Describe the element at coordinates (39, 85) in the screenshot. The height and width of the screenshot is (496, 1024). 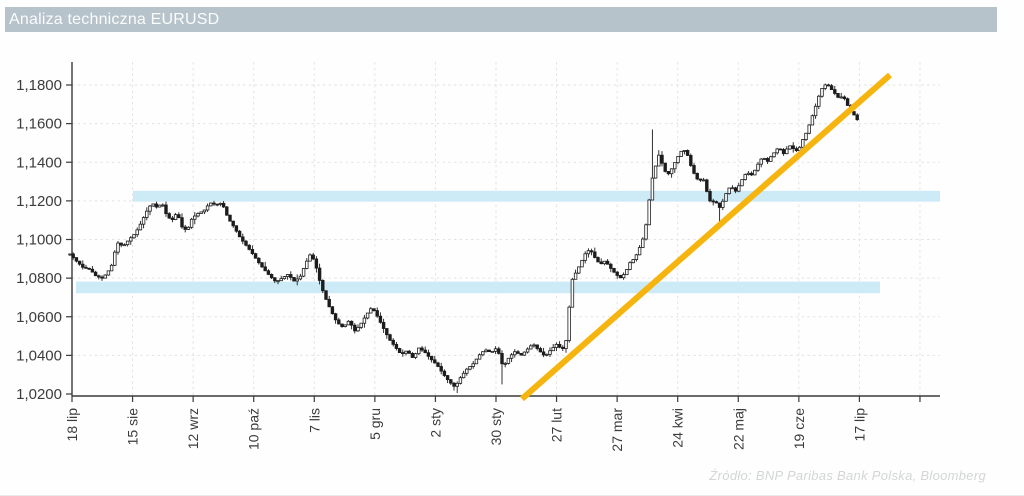
I see `y-axis-label: 1,1800` at that location.